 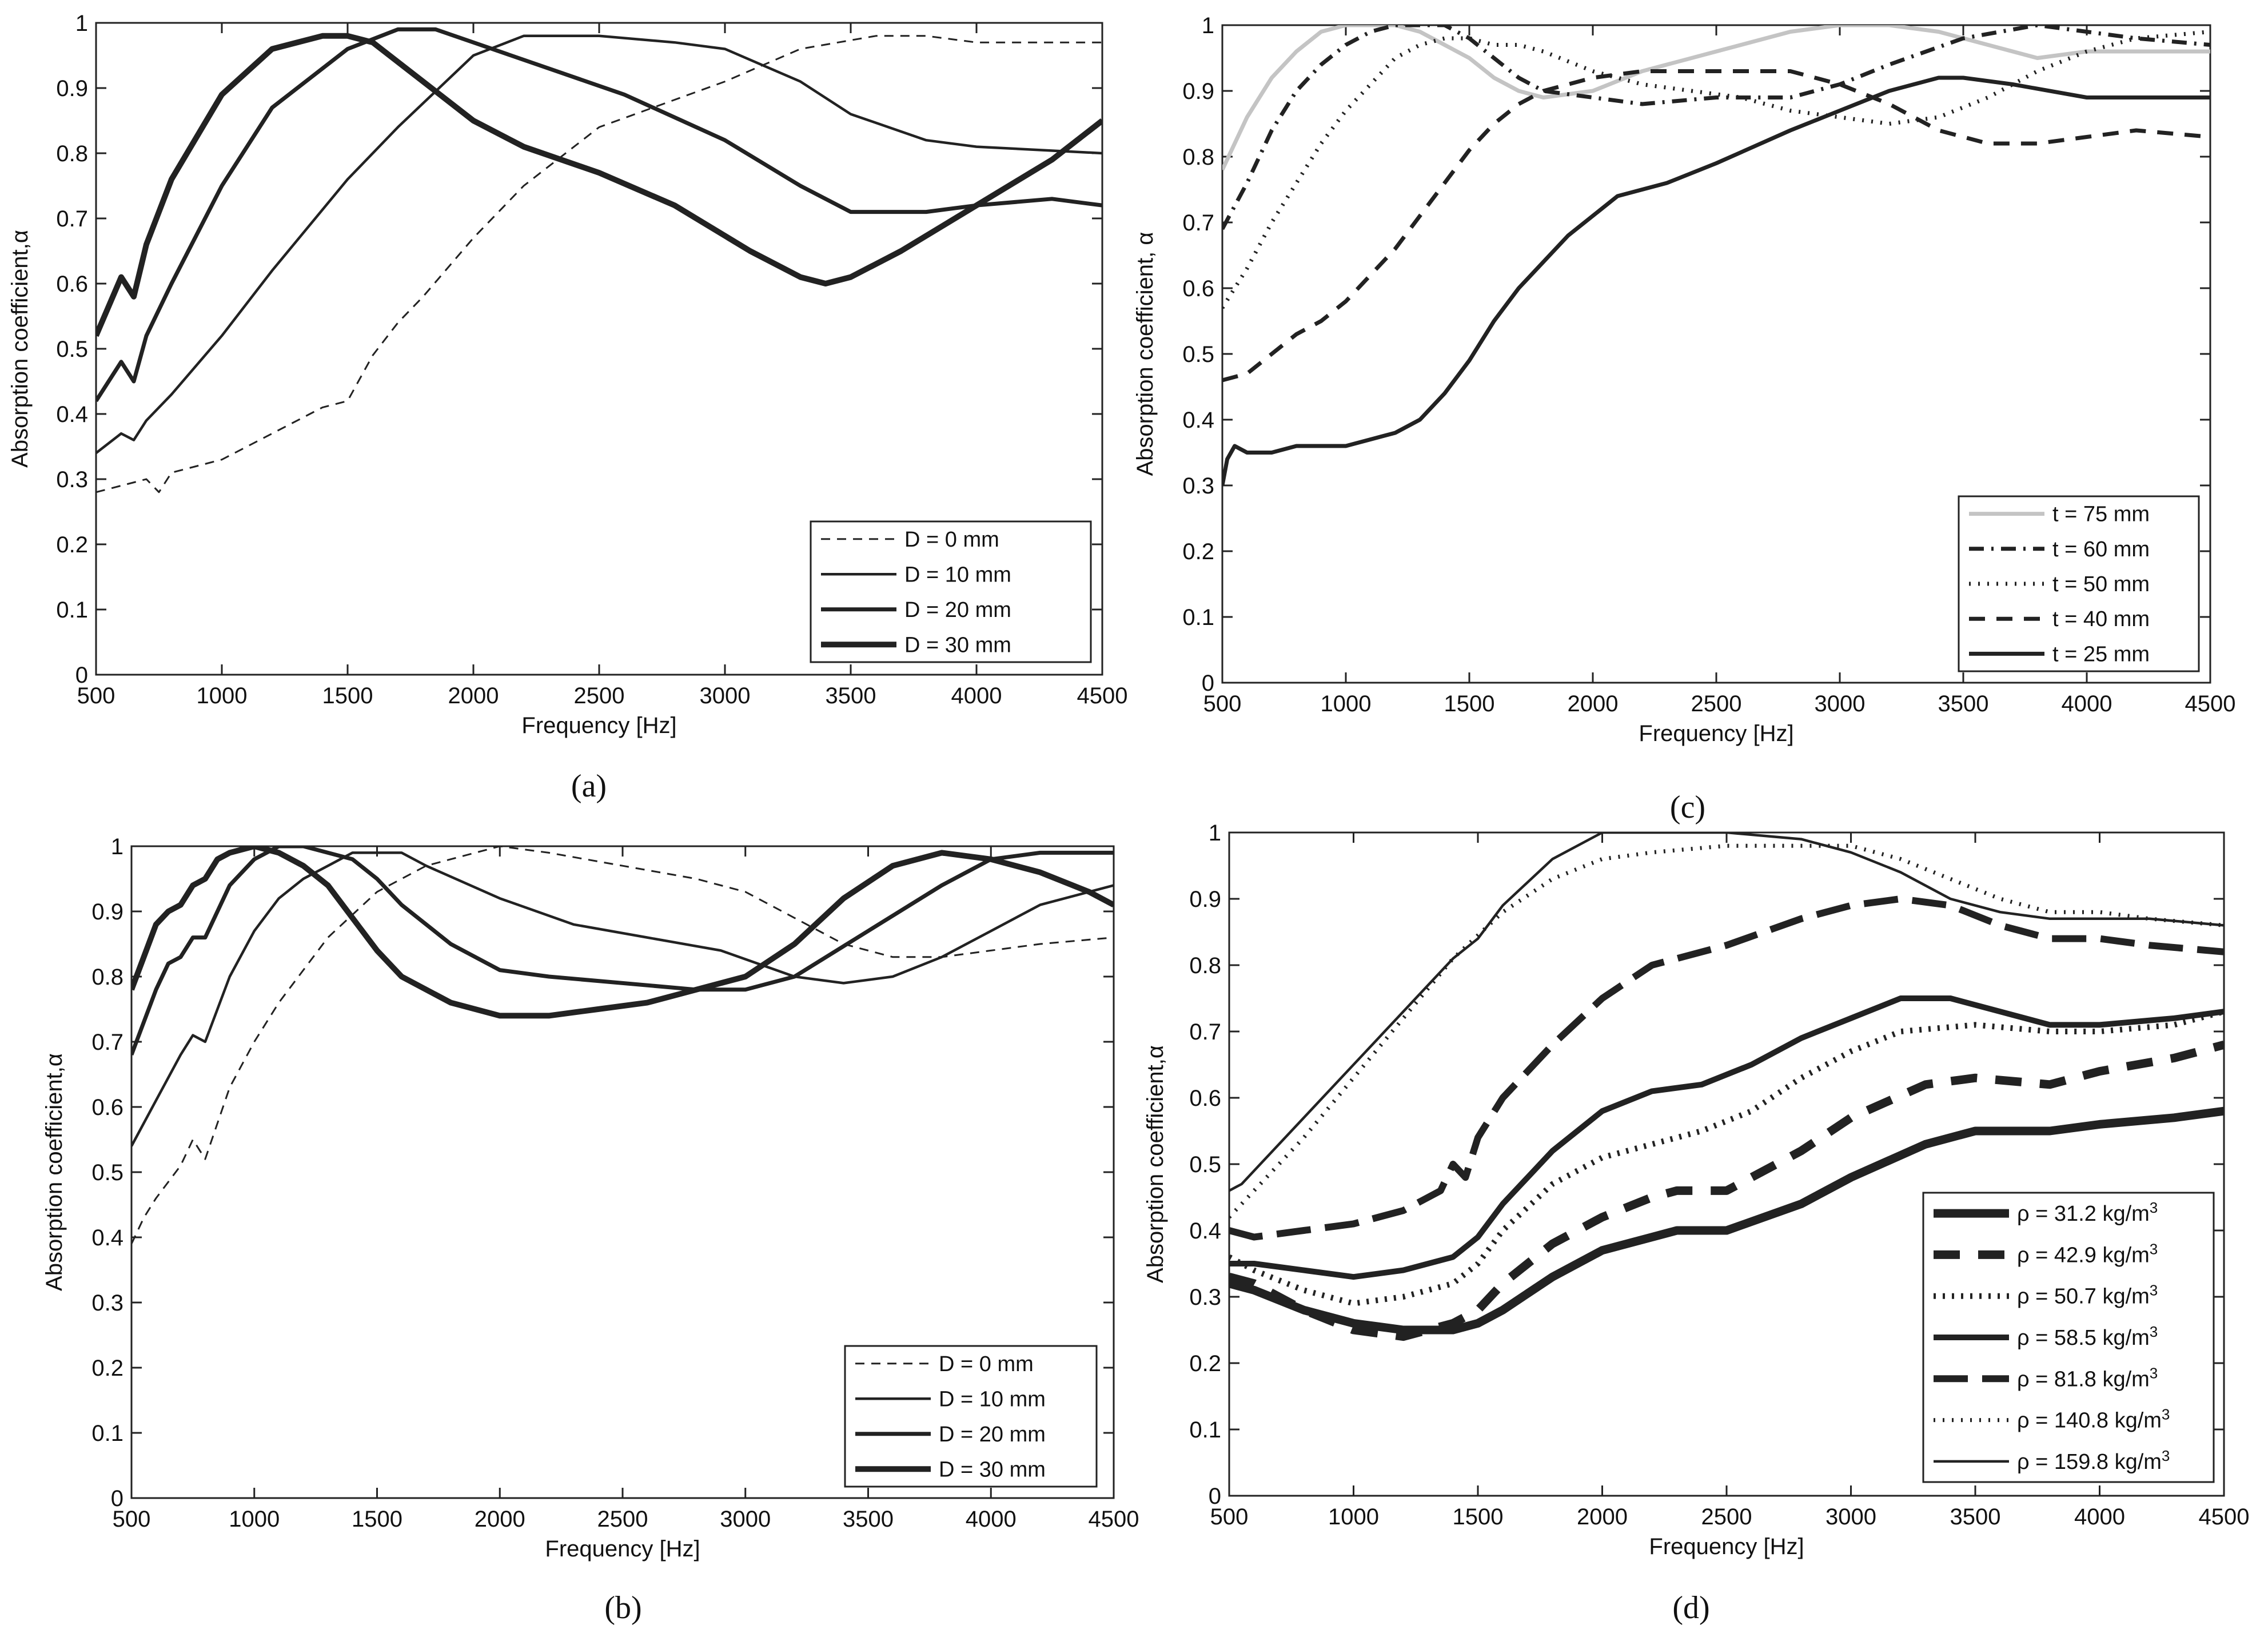 What do you see at coordinates (1690, 1608) in the screenshot?
I see `panel-caption: (d)` at bounding box center [1690, 1608].